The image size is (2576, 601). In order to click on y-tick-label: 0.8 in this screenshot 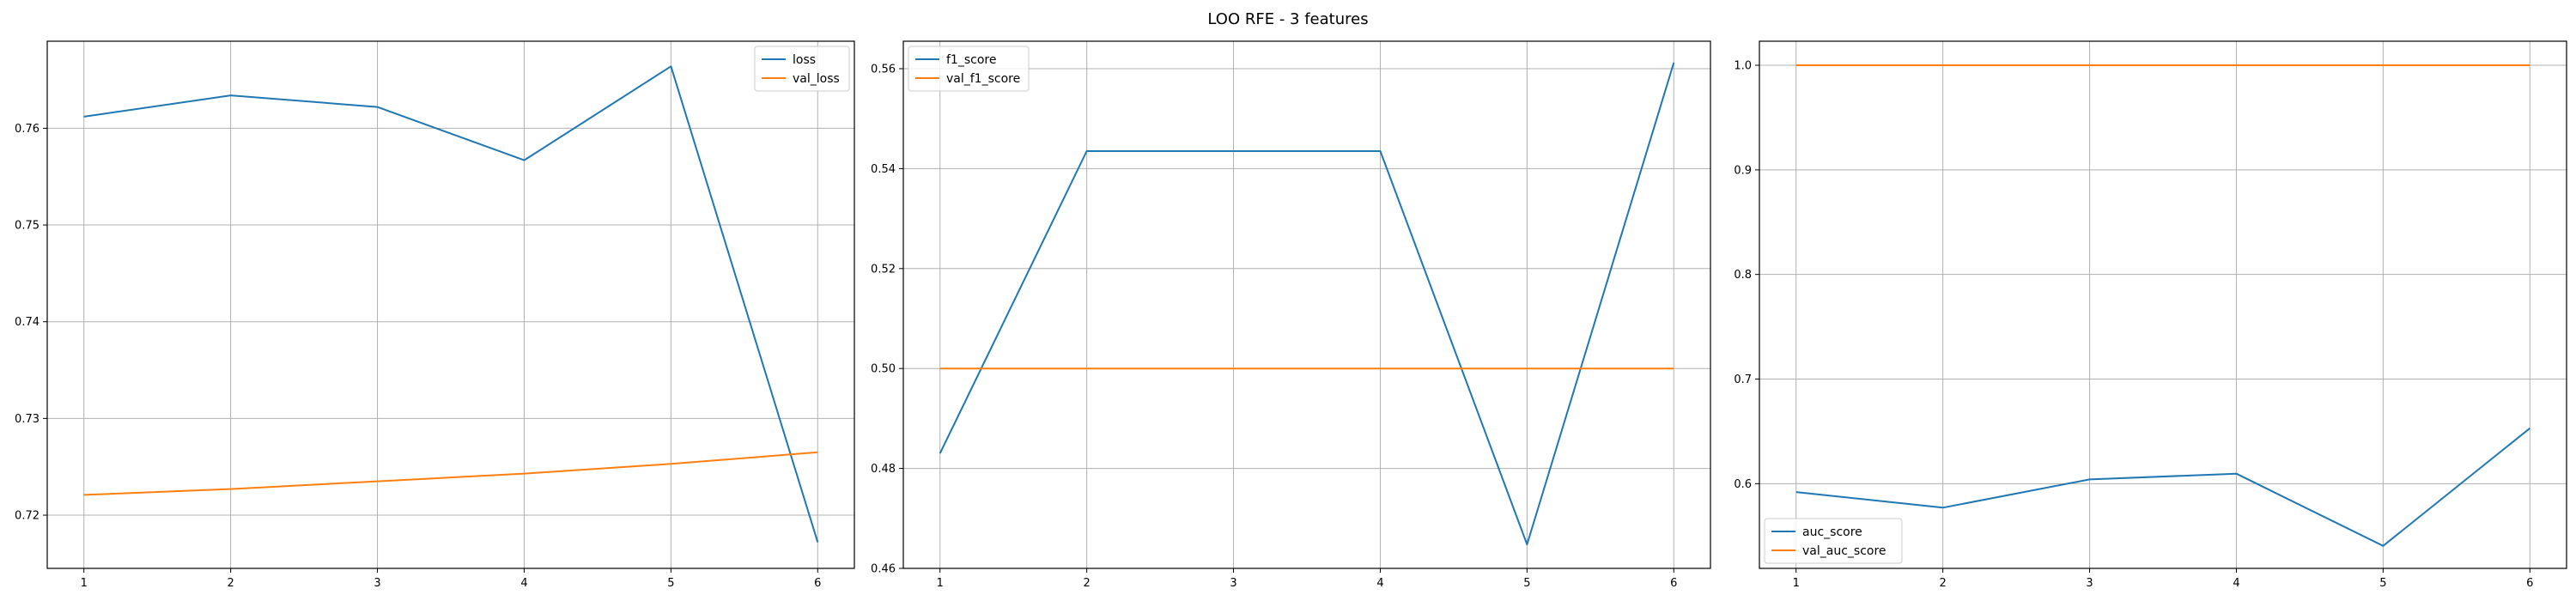, I will do `click(1743, 275)`.